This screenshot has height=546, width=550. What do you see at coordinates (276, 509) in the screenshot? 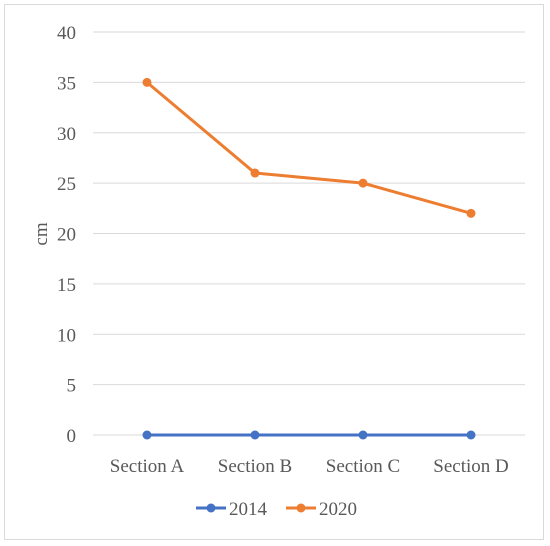
I see `legend: 2014 2020` at bounding box center [276, 509].